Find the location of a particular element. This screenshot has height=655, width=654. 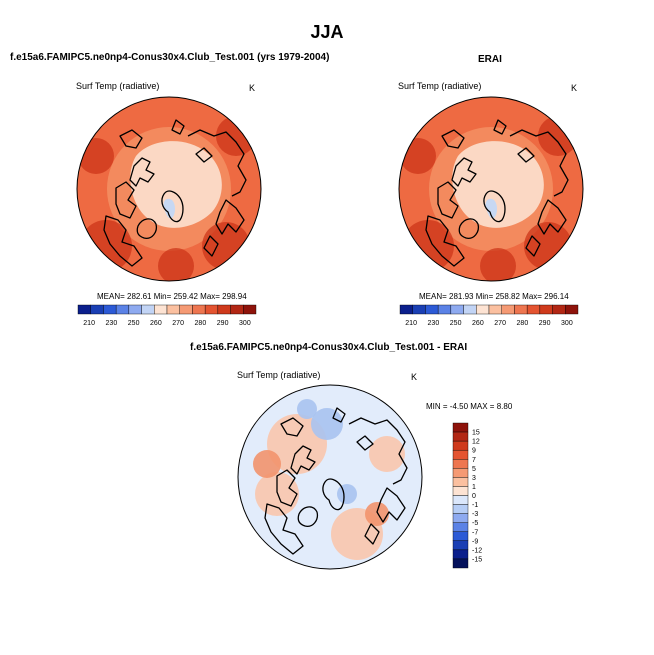

colorbar-tick-label: -3 is located at coordinates (475, 514).